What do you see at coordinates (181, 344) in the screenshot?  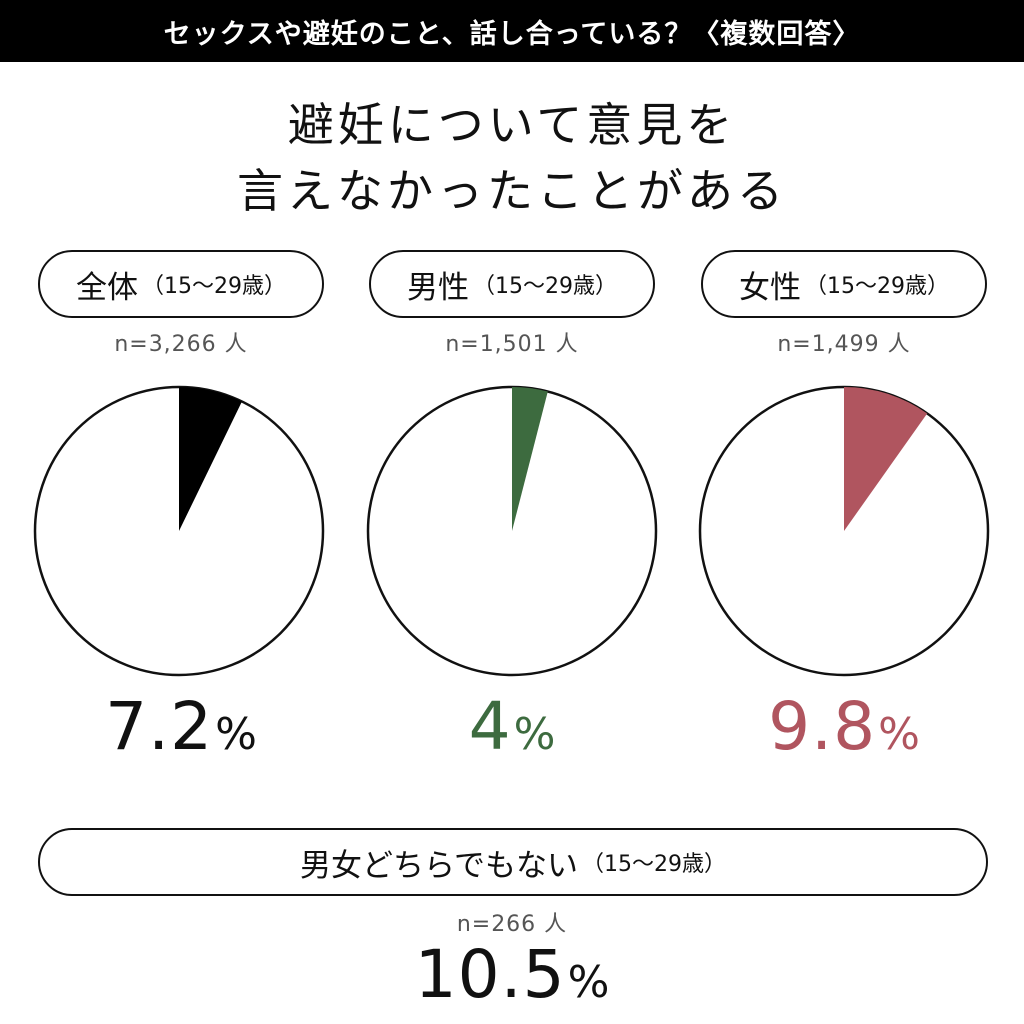 I see `sample-size-all: n=3,266 人` at bounding box center [181, 344].